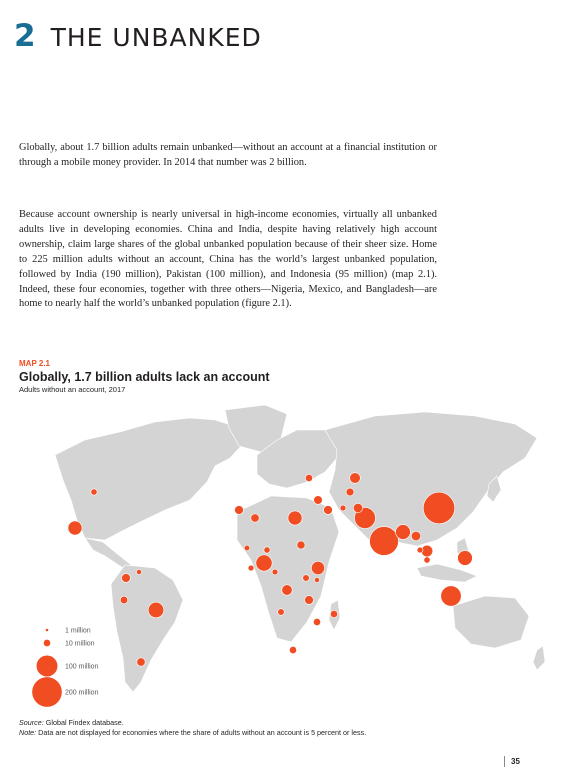  I want to click on bubble-brazil, so click(156, 610).